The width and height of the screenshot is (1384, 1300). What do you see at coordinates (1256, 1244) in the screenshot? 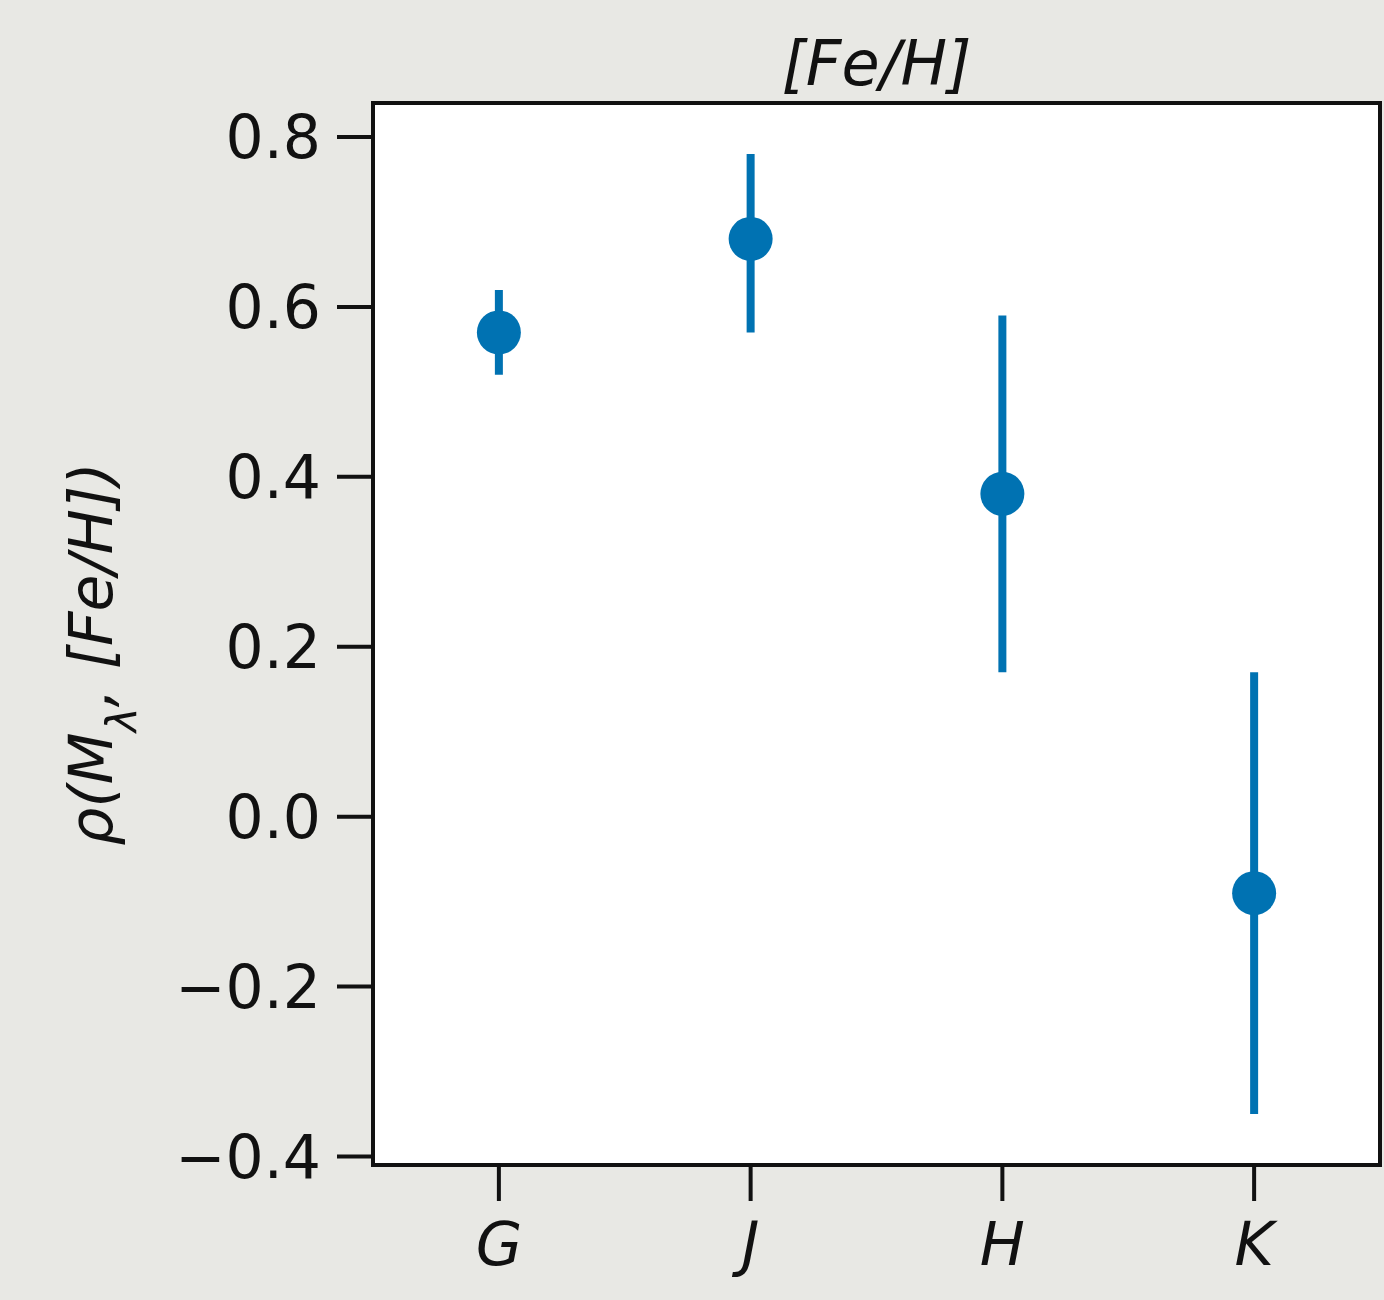
I see `x-tick-label: K` at bounding box center [1256, 1244].